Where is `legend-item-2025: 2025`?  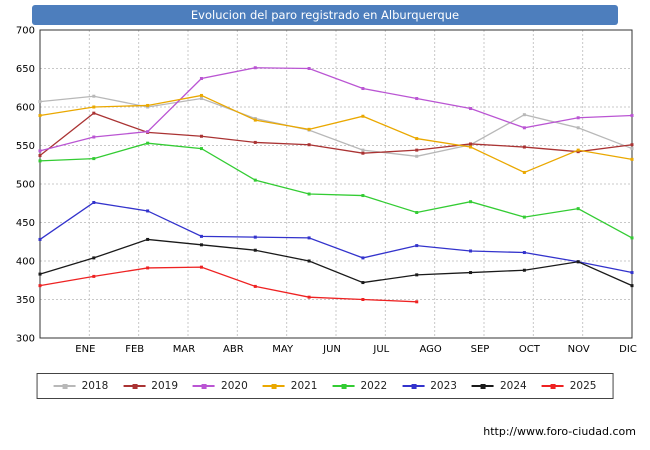
legend-item-2025: 2025 is located at coordinates (569, 386).